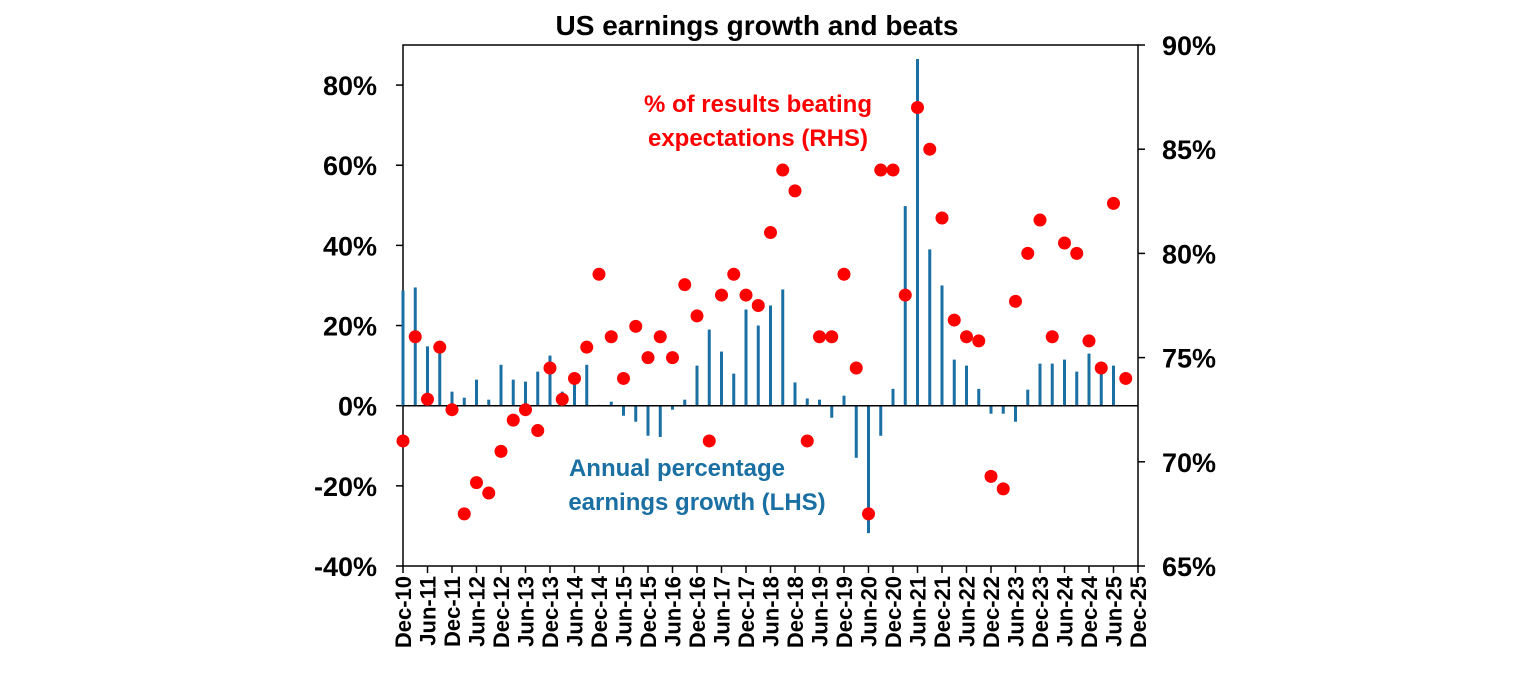 This screenshot has height=680, width=1536. I want to click on x-tick-label: Jun-16, so click(673, 611).